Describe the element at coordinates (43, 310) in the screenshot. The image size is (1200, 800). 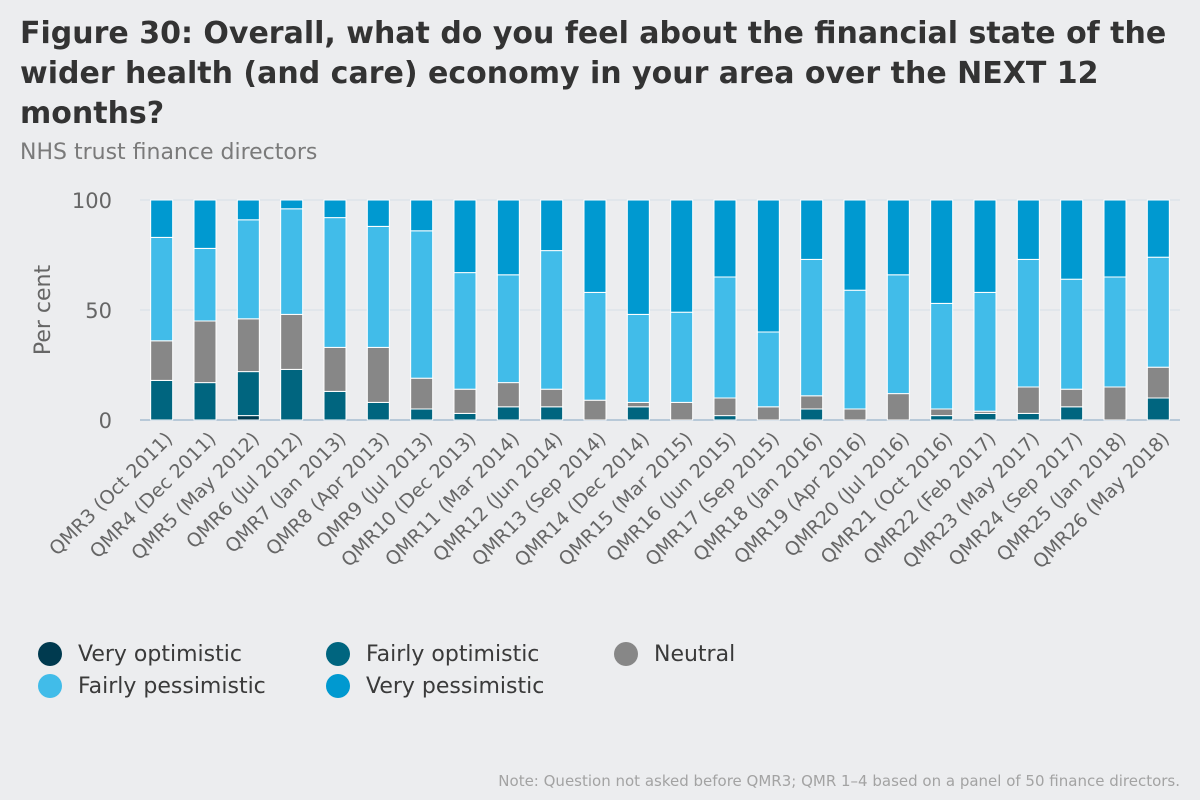
I see `y-axis-label: Per cent` at that location.